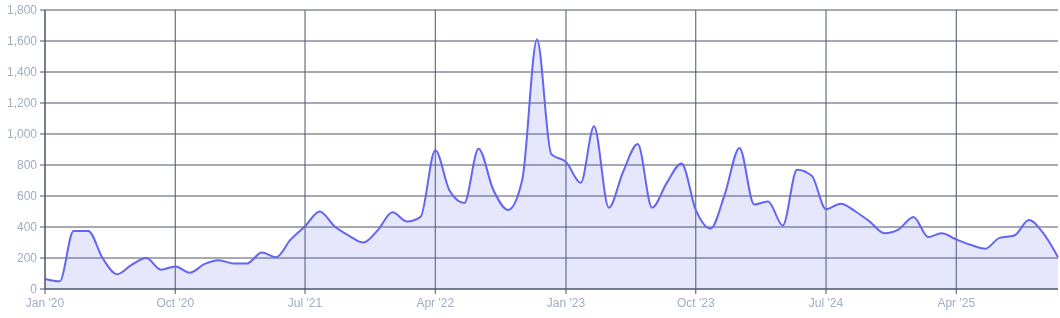 The height and width of the screenshot is (318, 1060). I want to click on x-tick-label: Apr '22, so click(435, 303).